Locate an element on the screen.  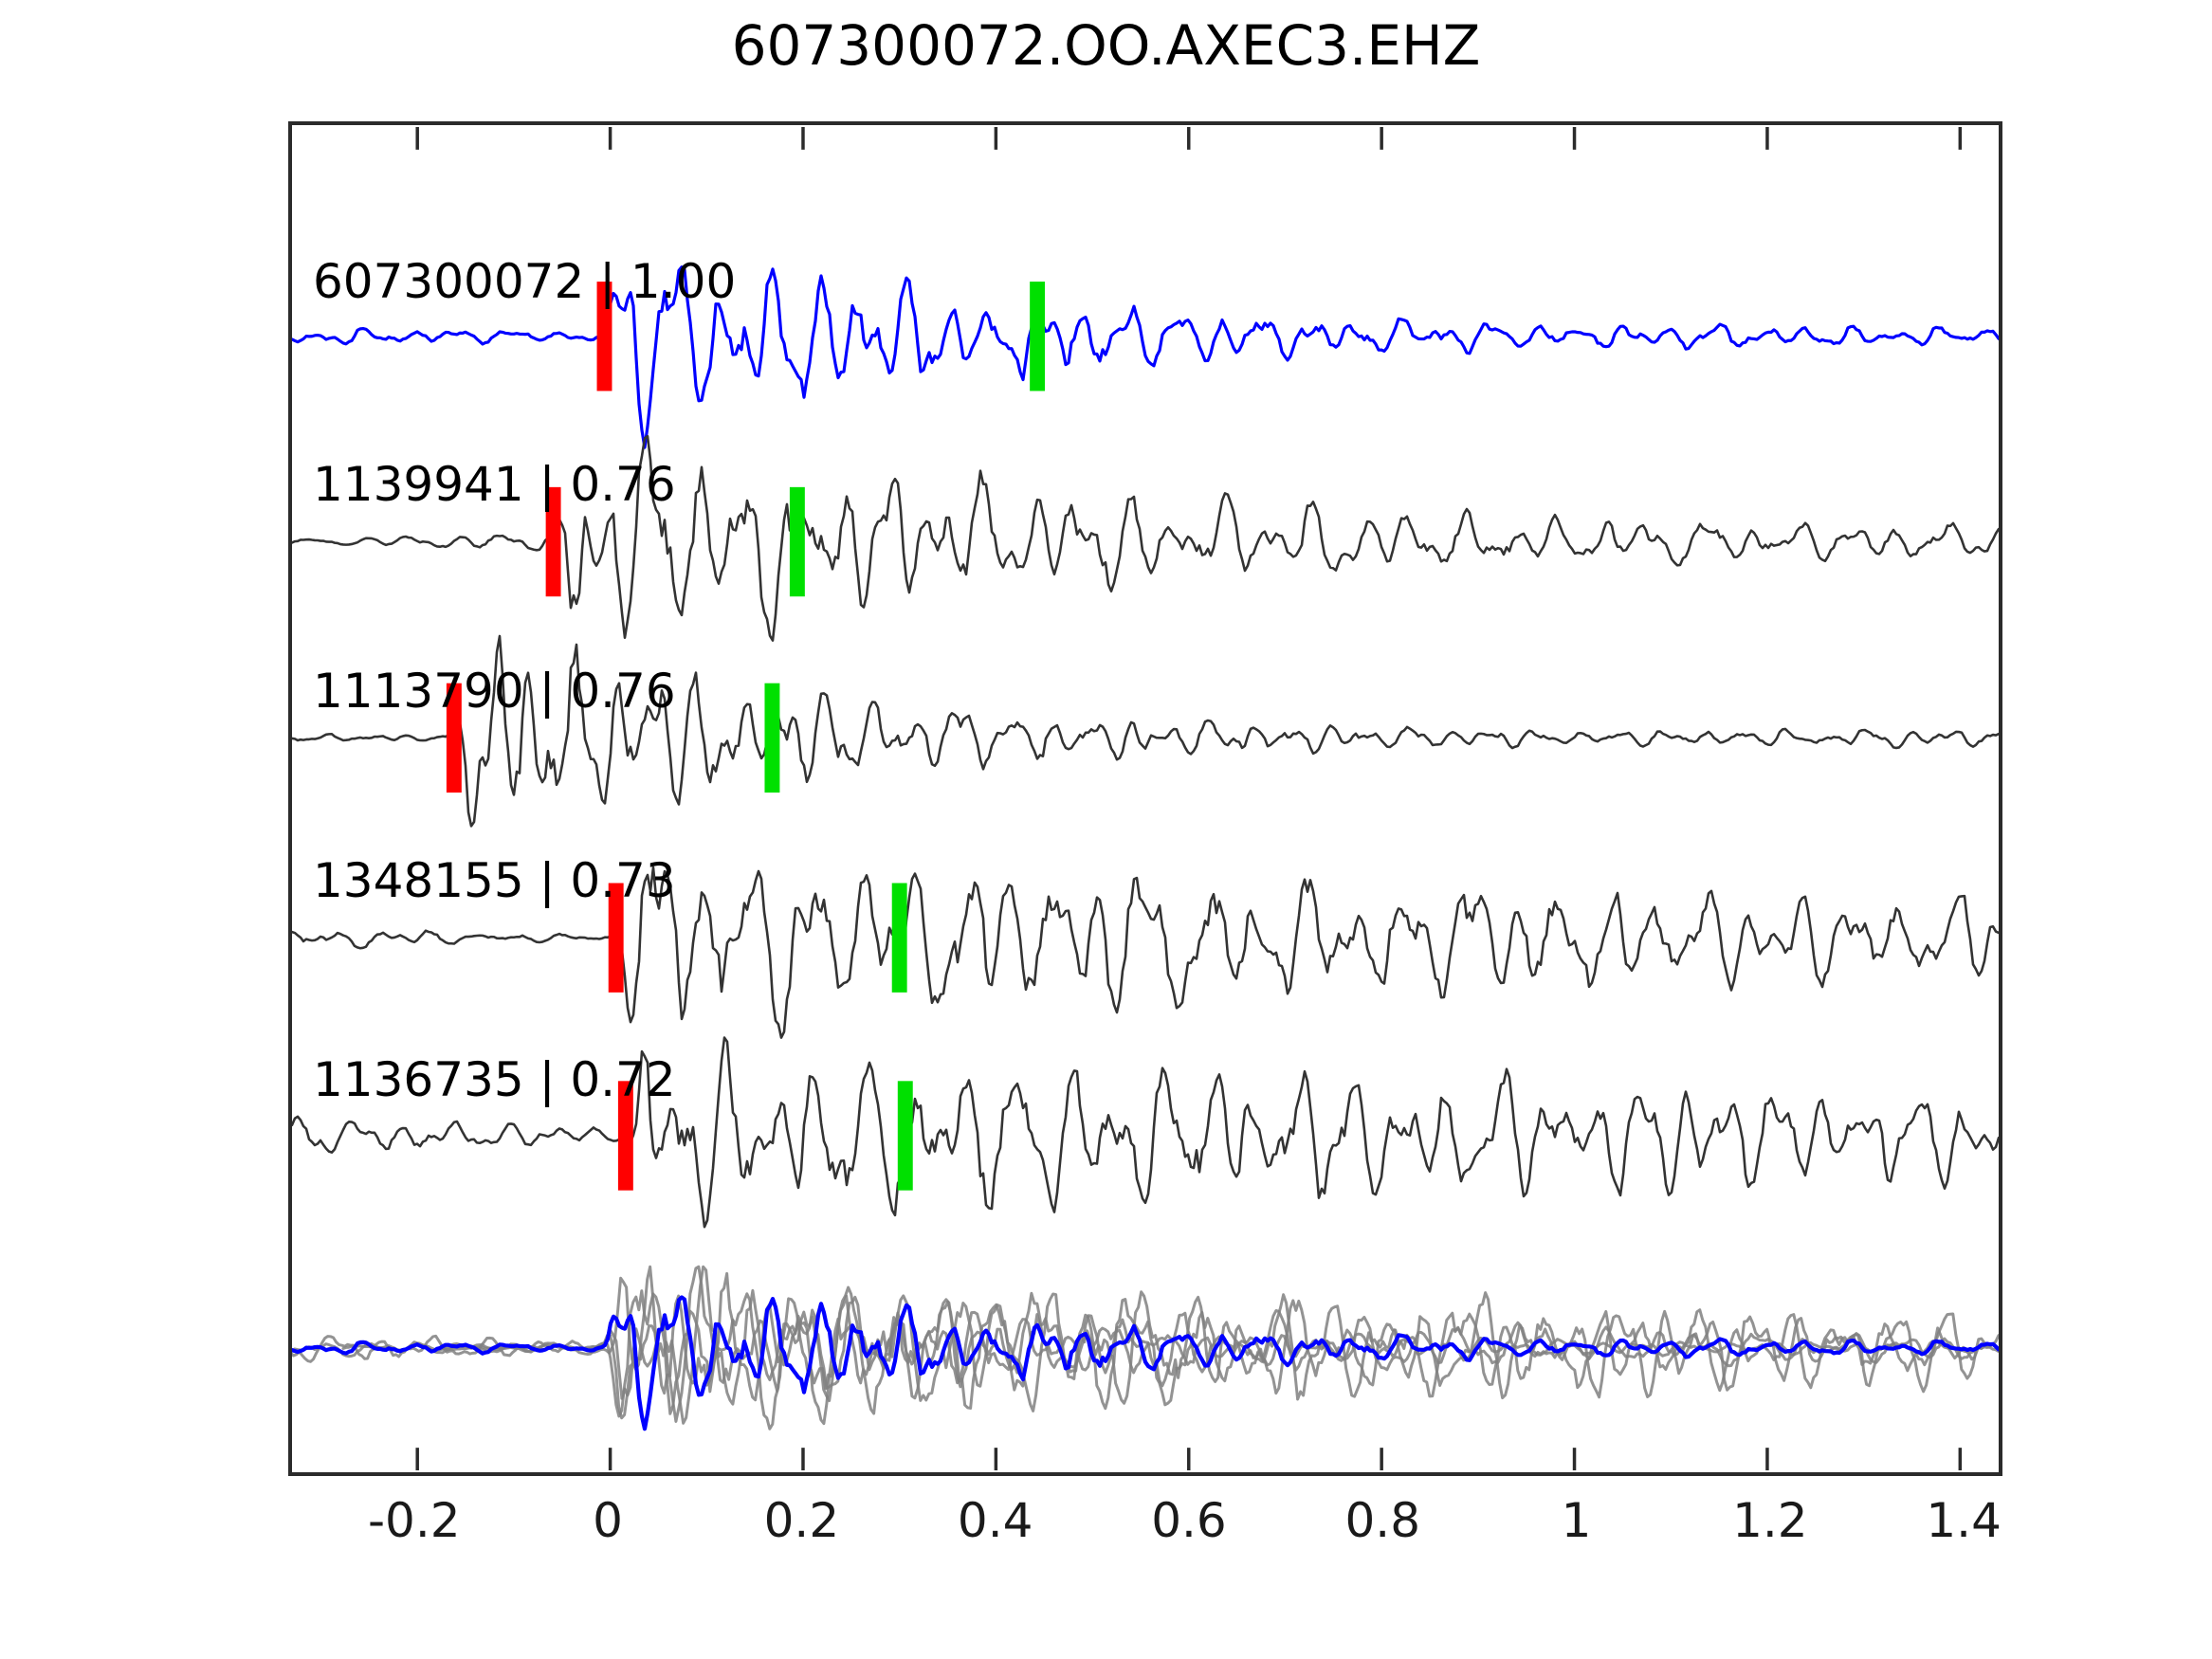
x-tick-label-7: 1.2 is located at coordinates (1770, 1520).